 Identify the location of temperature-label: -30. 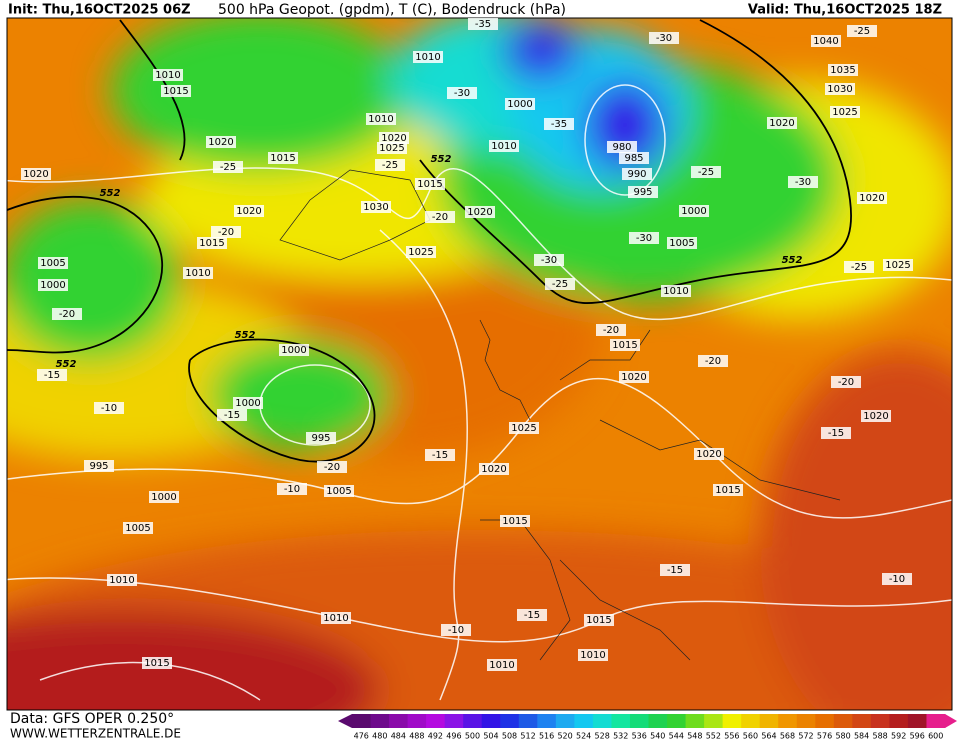
(803, 182).